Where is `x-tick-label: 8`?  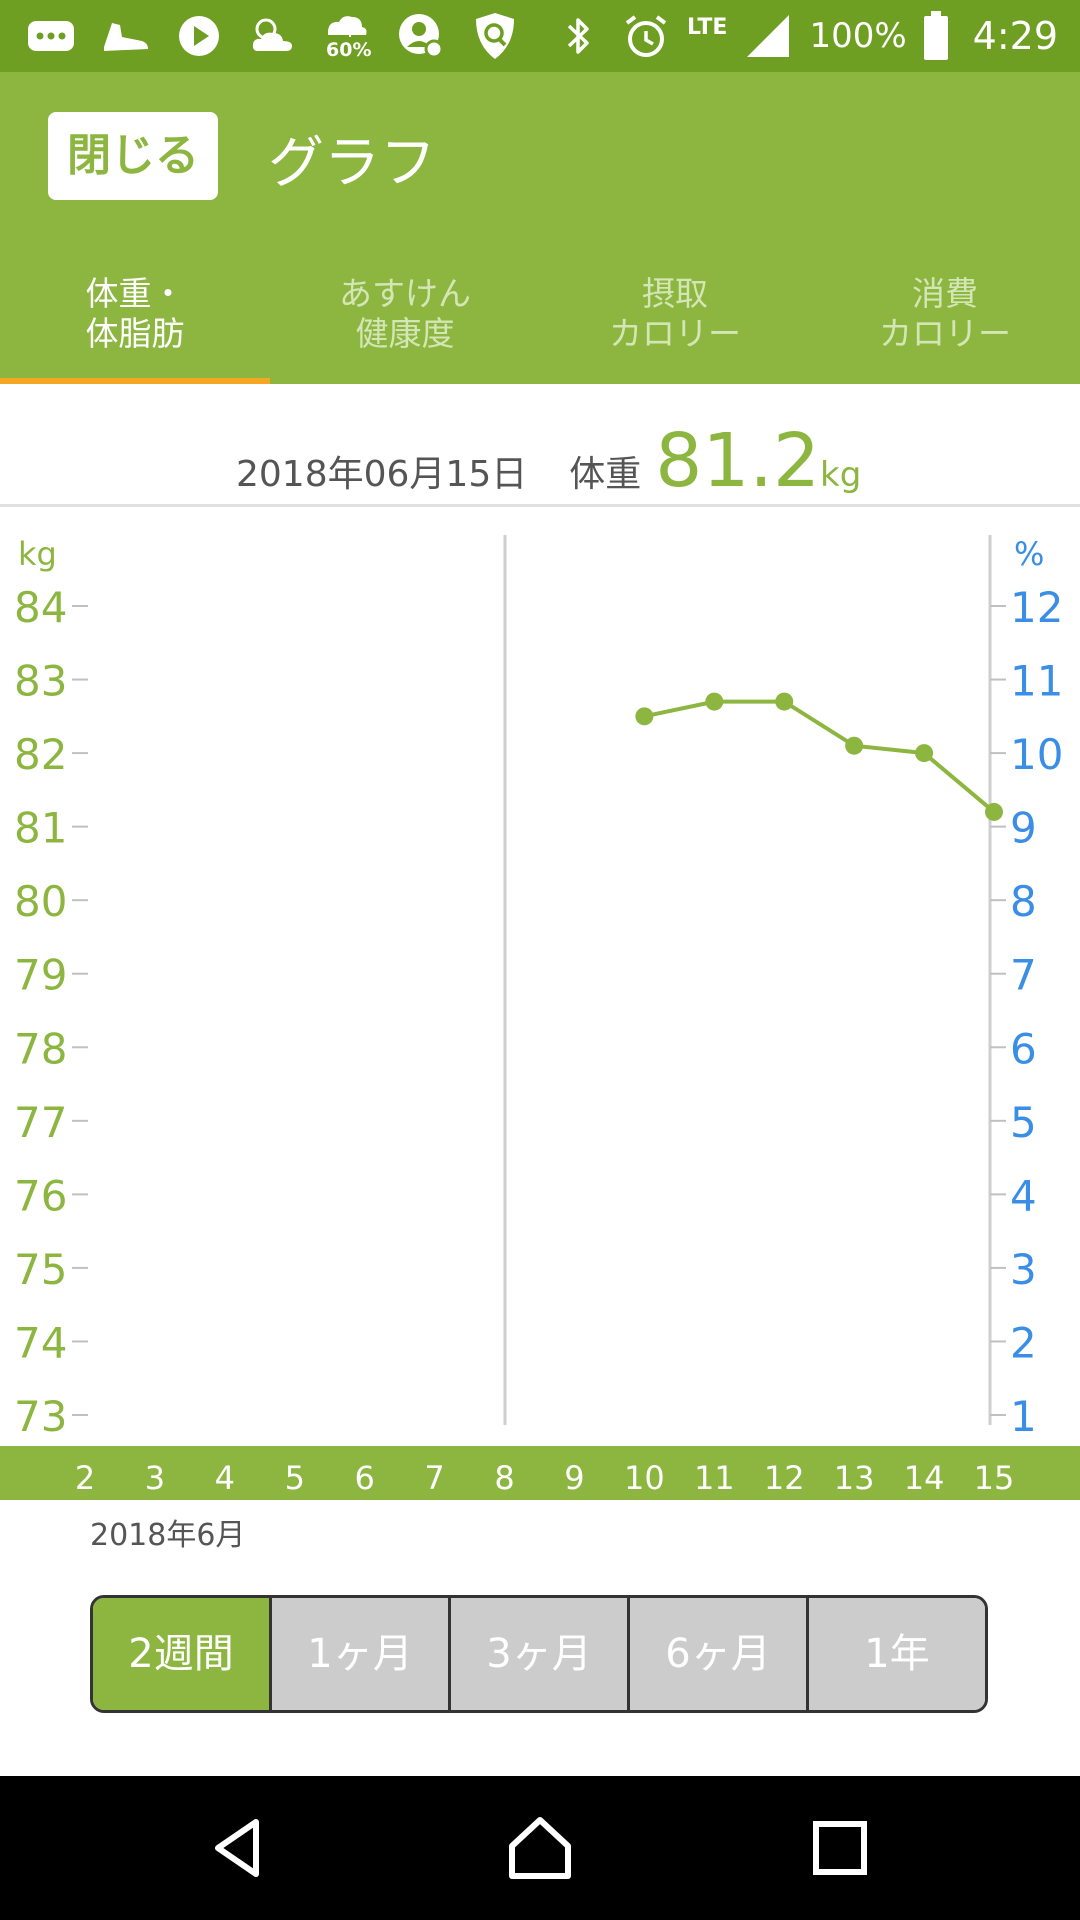 x-tick-label: 8 is located at coordinates (504, 1478).